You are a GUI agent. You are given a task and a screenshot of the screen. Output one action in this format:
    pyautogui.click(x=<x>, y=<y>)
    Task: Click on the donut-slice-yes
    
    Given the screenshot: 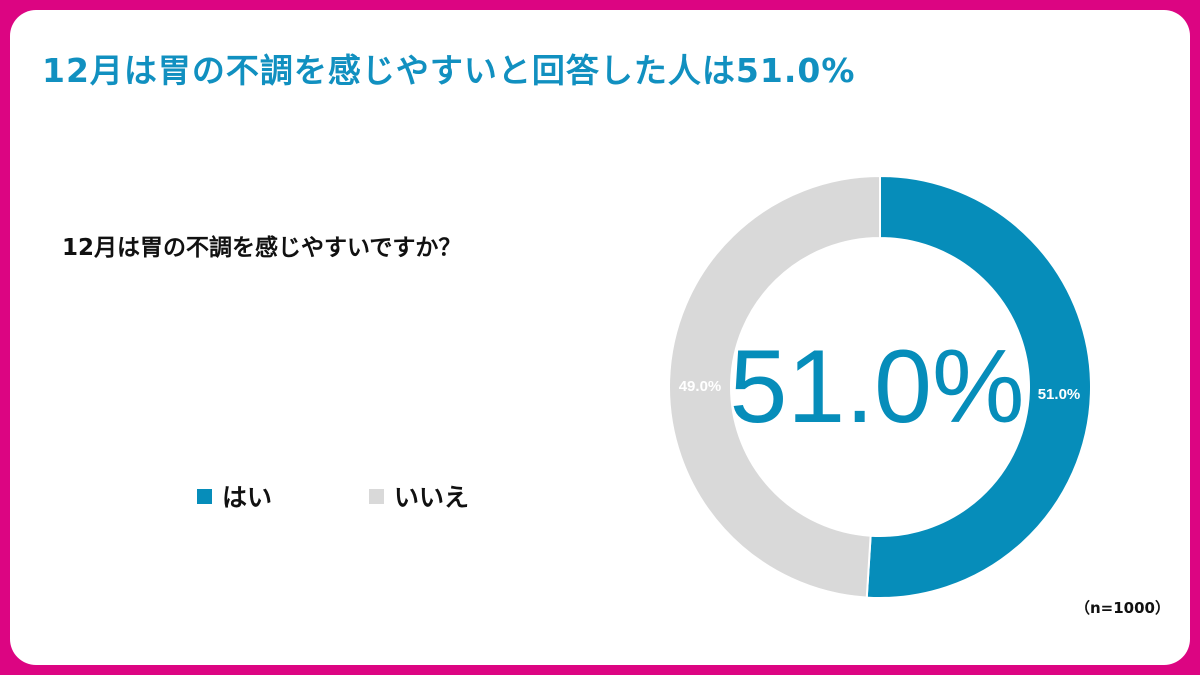 What is the action you would take?
    pyautogui.click(x=978, y=386)
    